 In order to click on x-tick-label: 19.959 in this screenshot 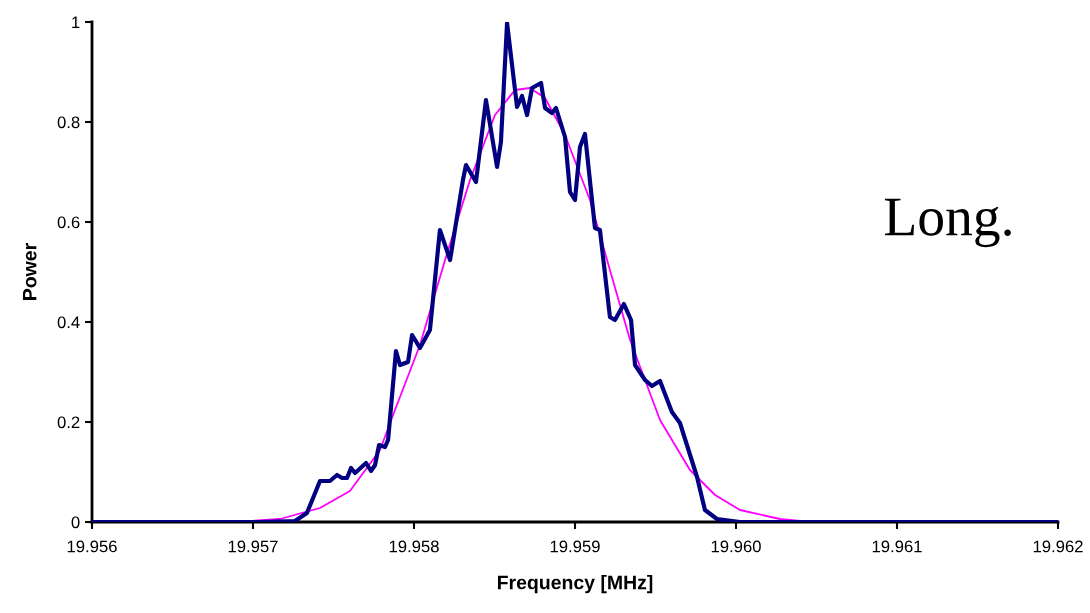, I will do `click(575, 546)`.